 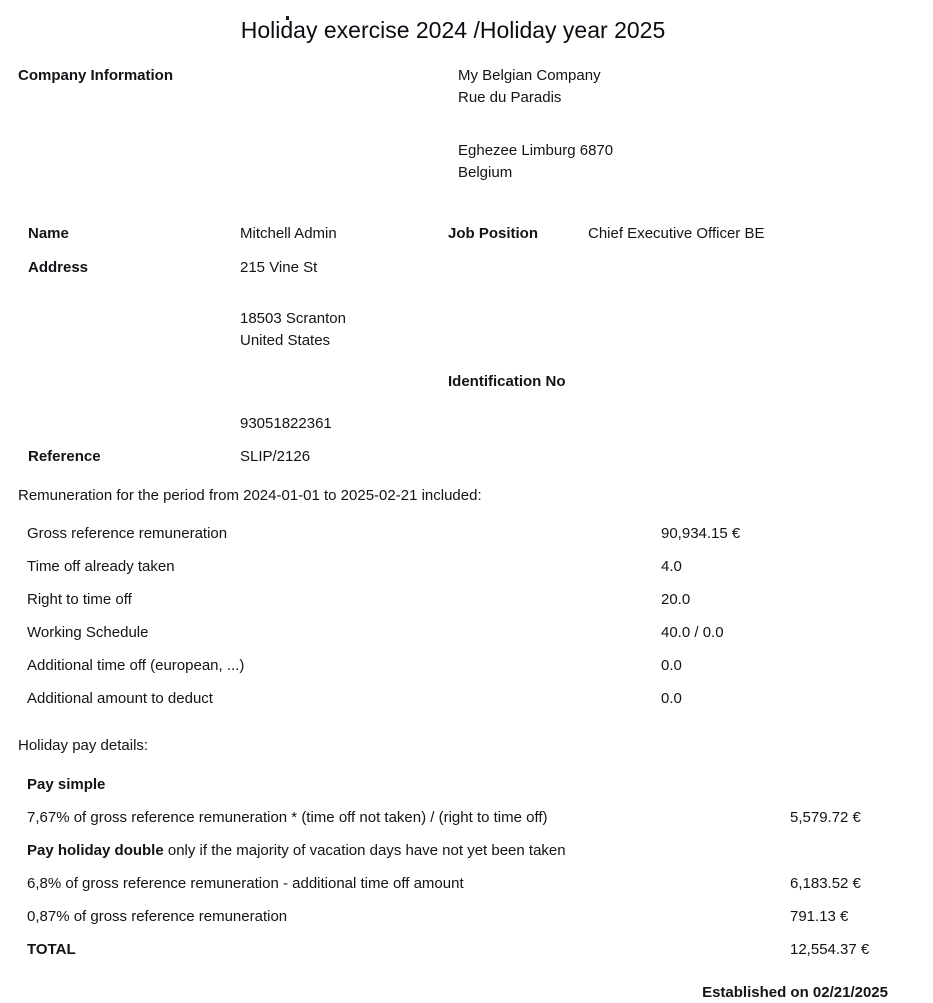 What do you see at coordinates (339, 534) in the screenshot?
I see `remu-label: Gross reference remuneration` at bounding box center [339, 534].